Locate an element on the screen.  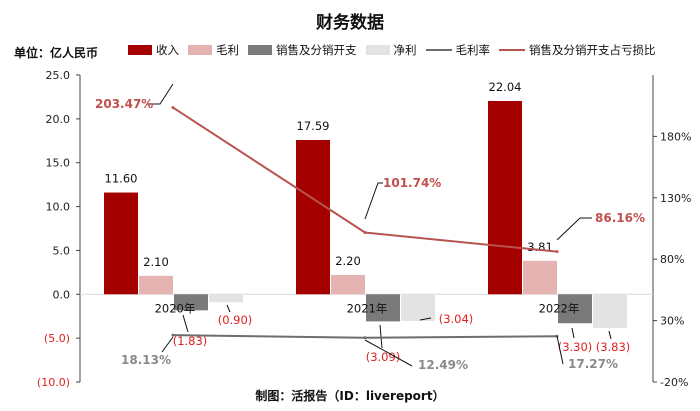
legend-swatch-revenue is located at coordinates (140, 50).